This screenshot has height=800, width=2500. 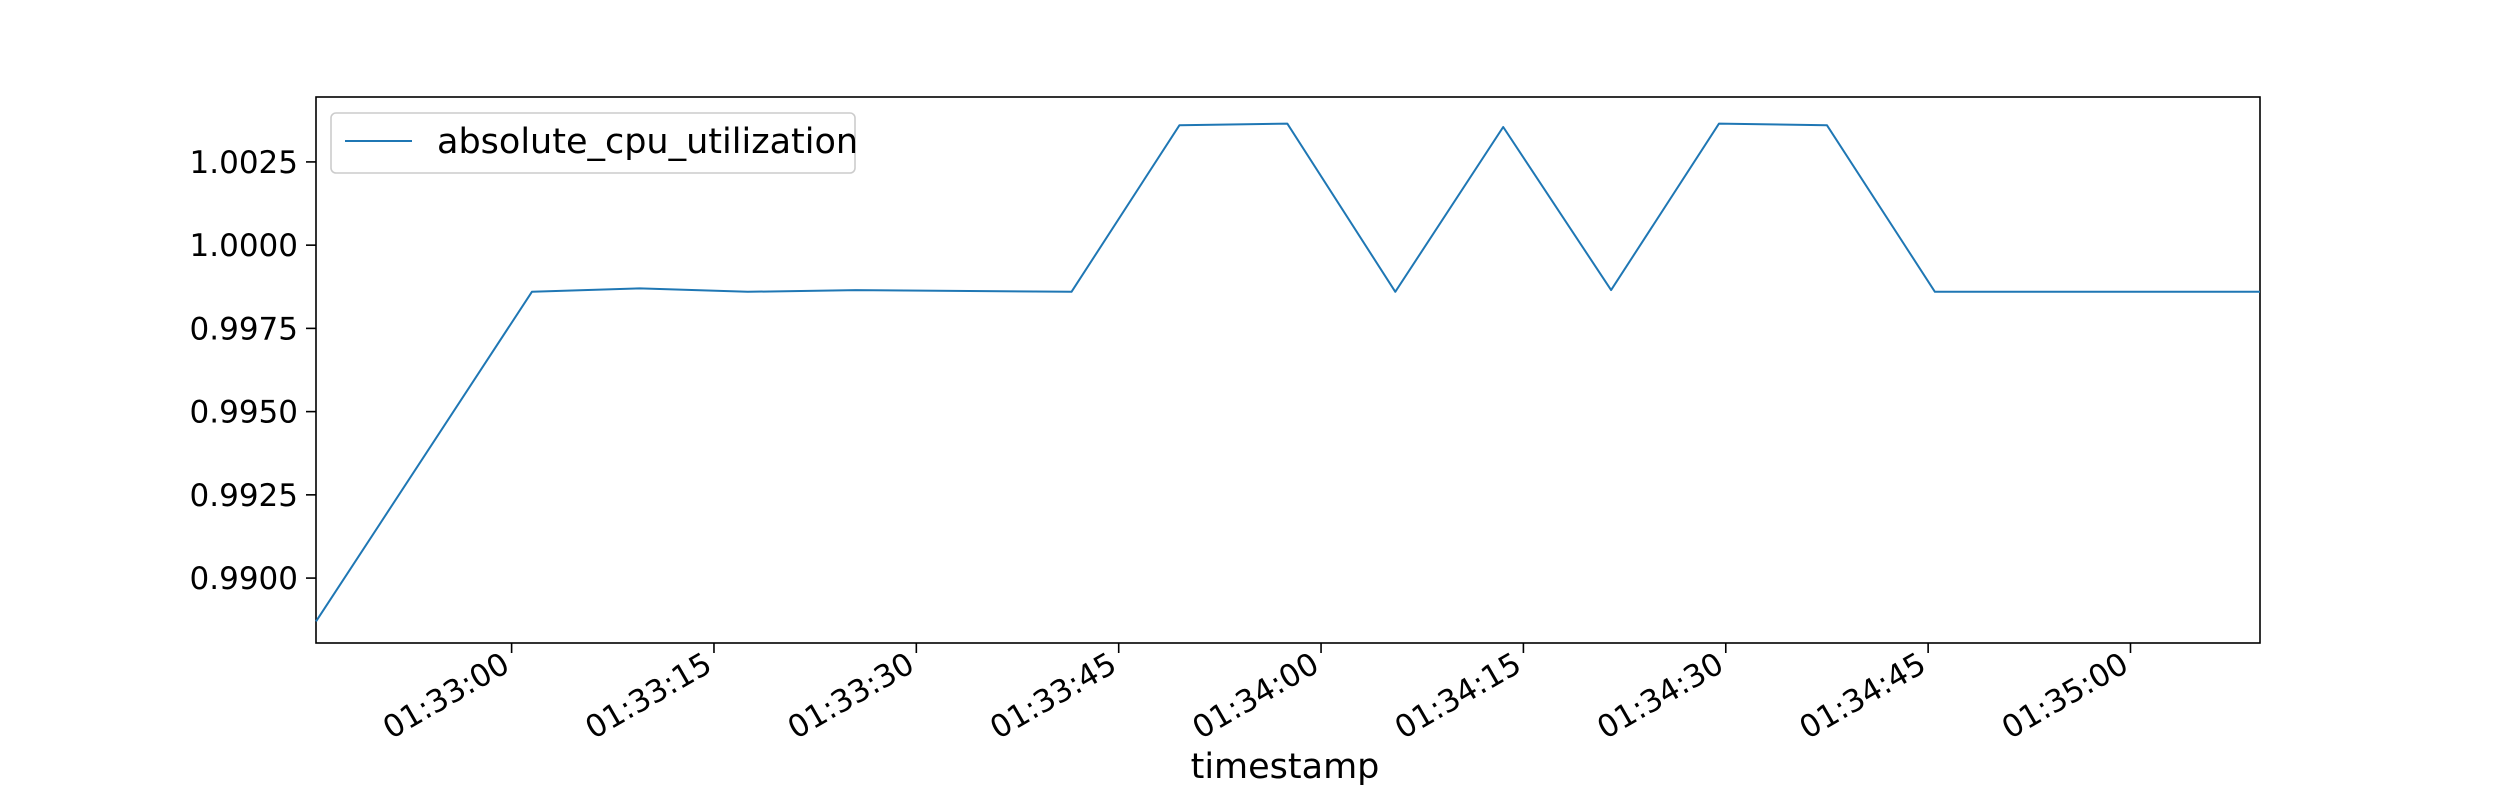 I want to click on y-tick-label: 0.9900, so click(x=244, y=579).